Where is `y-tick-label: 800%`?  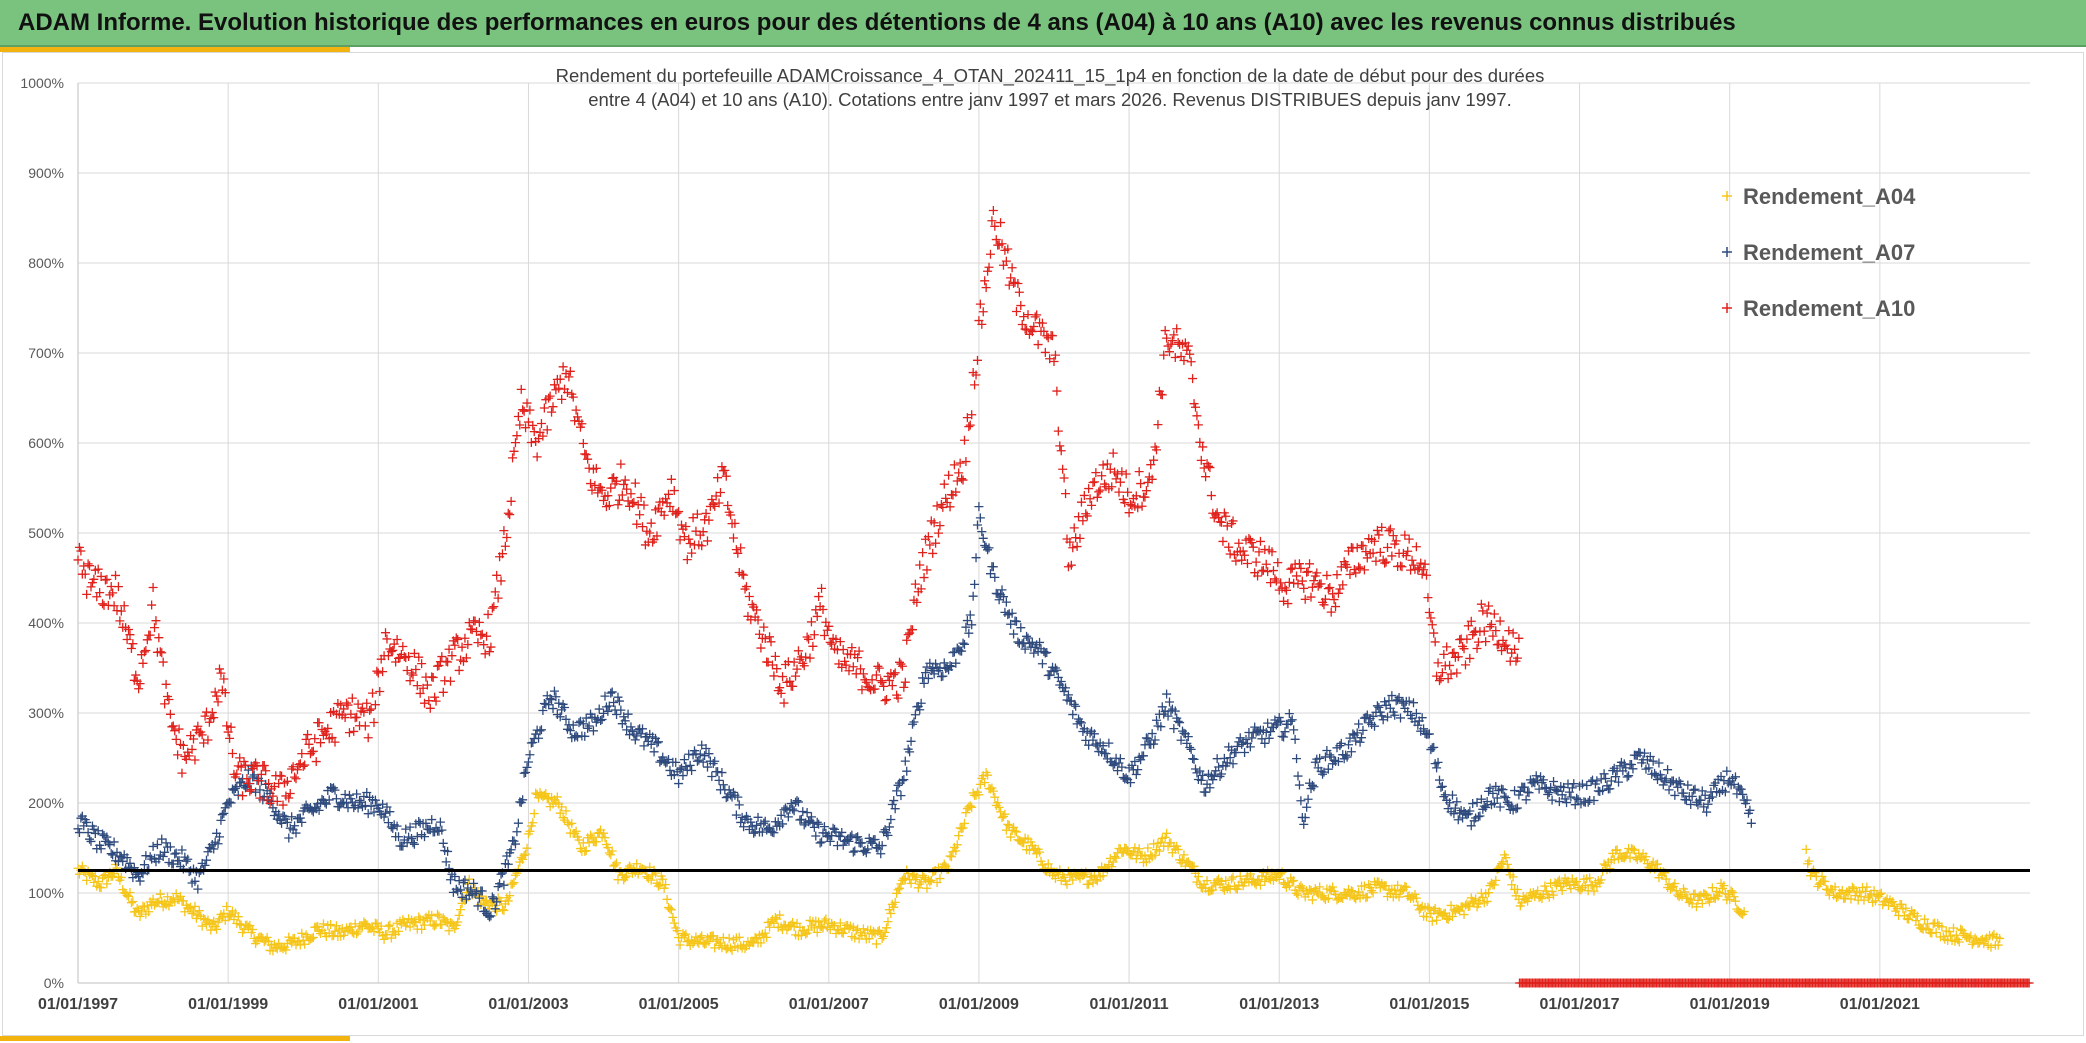 y-tick-label: 800% is located at coordinates (46, 263).